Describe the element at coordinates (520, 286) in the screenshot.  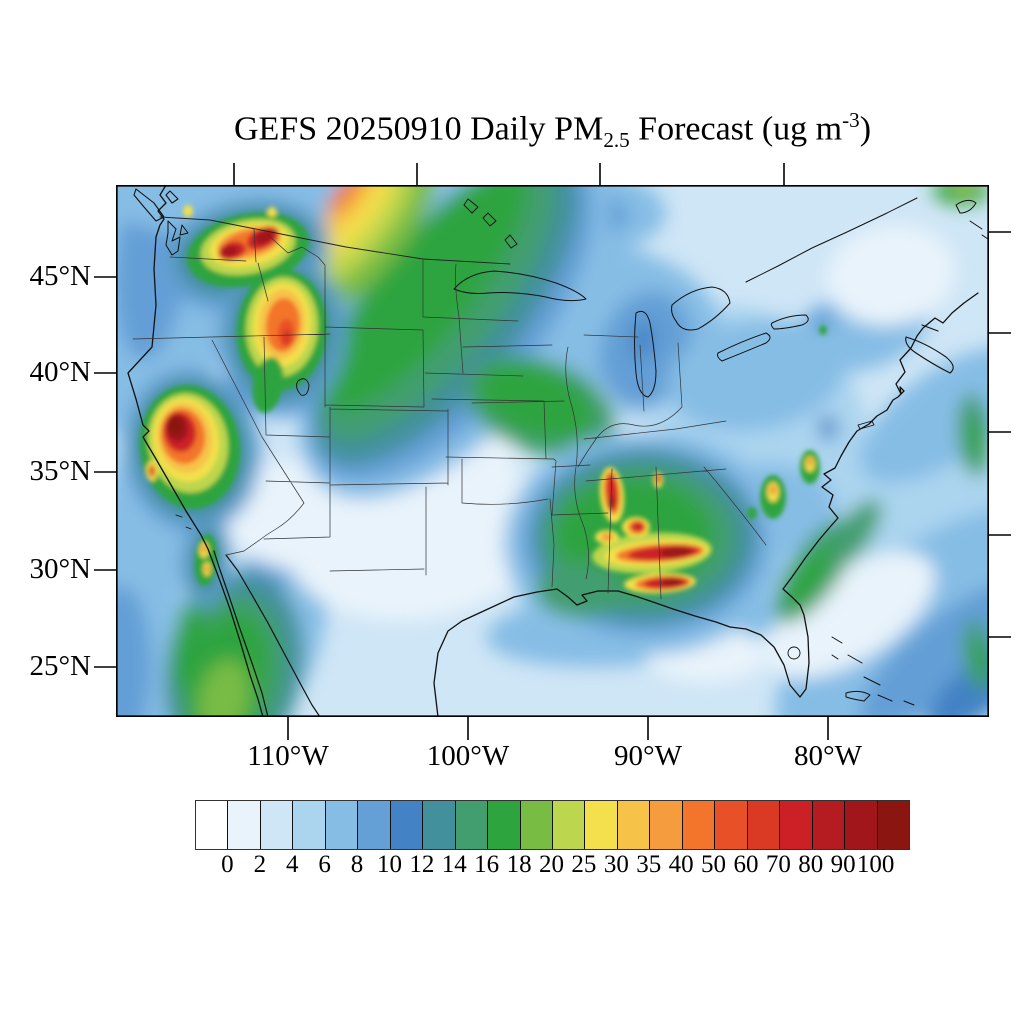
I see `lake-superior` at that location.